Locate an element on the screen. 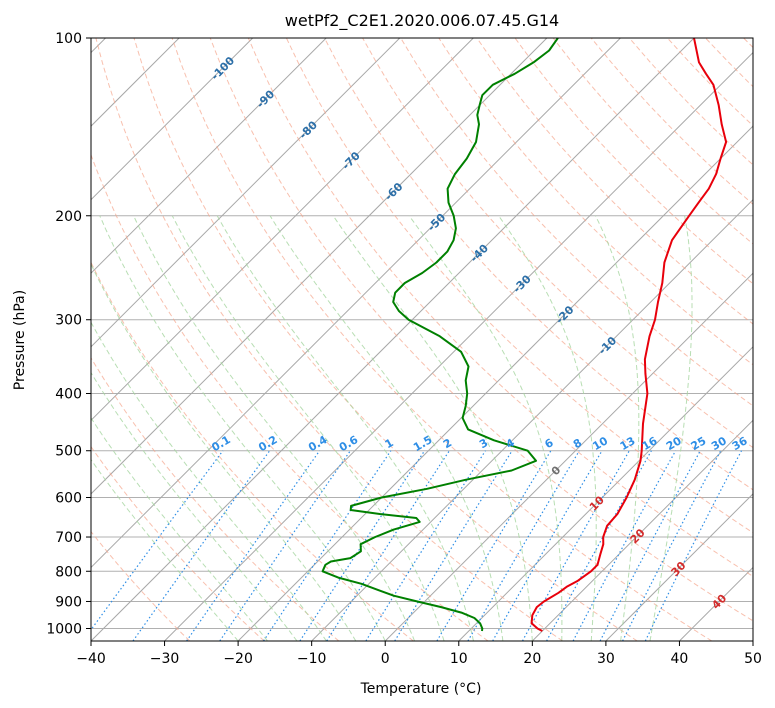 The height and width of the screenshot is (708, 775). x-tick-label: 20 is located at coordinates (532, 659).